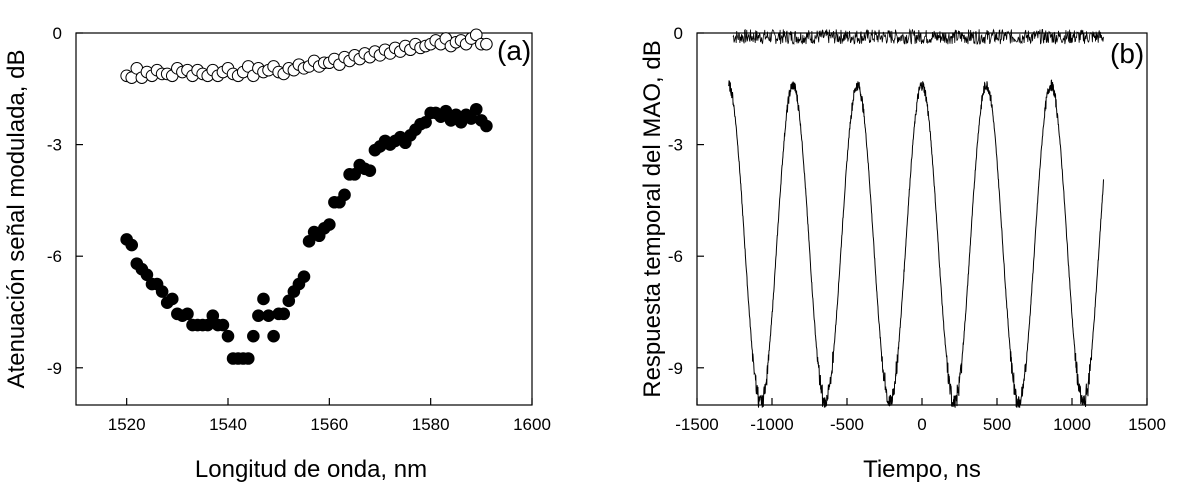 The image size is (1181, 487). Describe the element at coordinates (678, 33) in the screenshot. I see `y-tick-label-b: 0` at that location.